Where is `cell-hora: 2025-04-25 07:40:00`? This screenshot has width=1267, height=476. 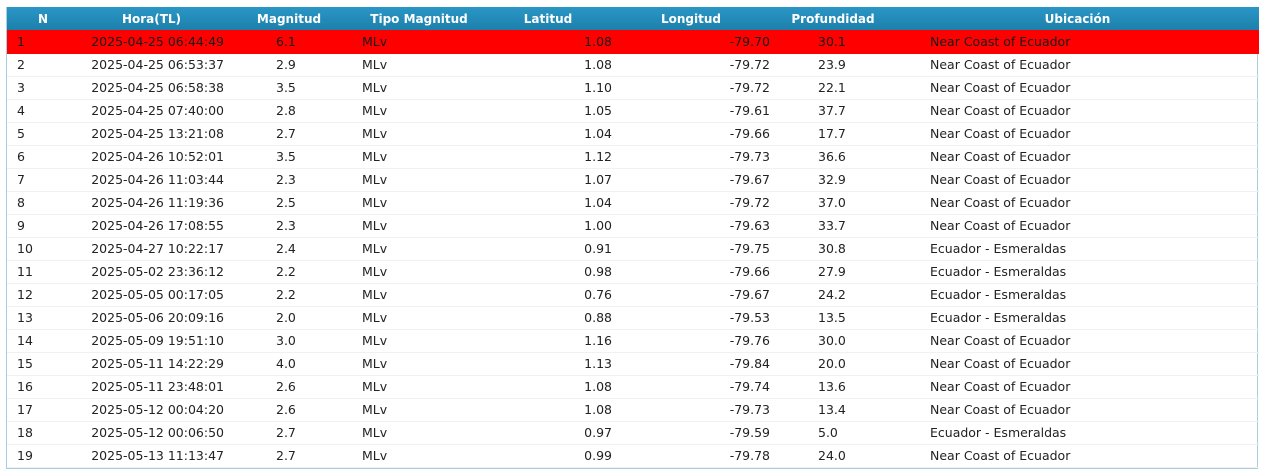 cell-hora: 2025-04-25 07:40:00 is located at coordinates (151, 111).